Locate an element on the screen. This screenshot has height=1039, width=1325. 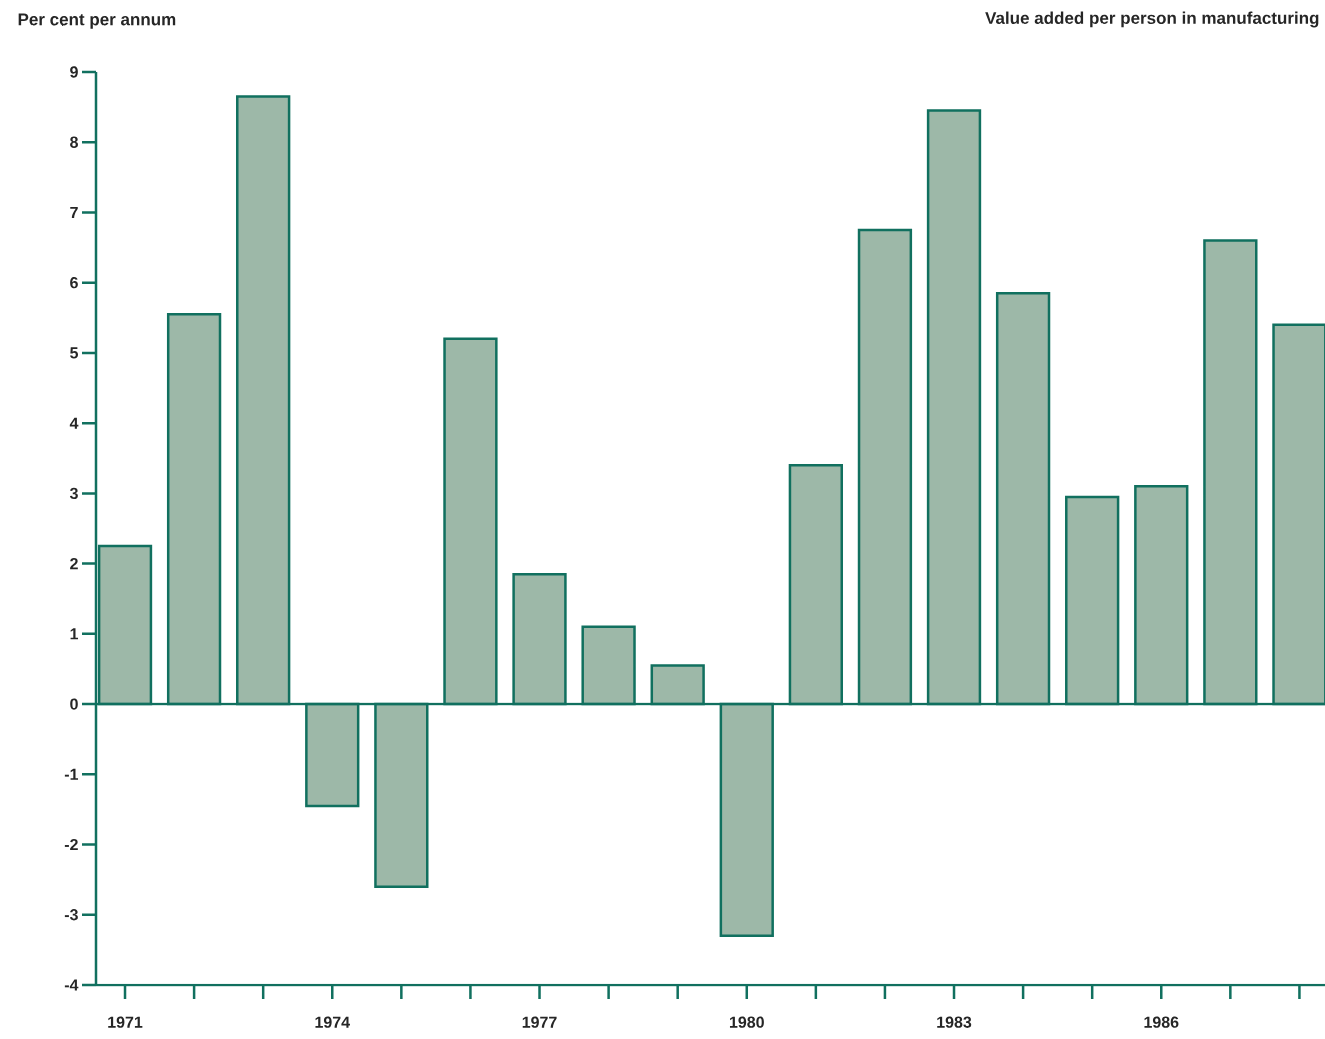
y-tick-label: -1 is located at coordinates (71, 774).